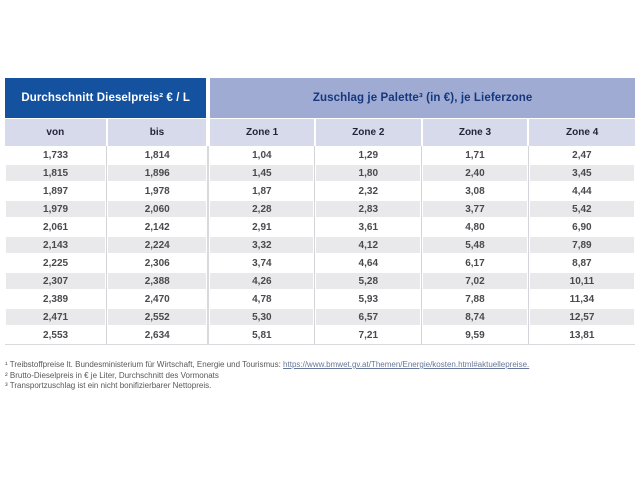  What do you see at coordinates (261, 335) in the screenshot?
I see `table-cell: 5,81` at bounding box center [261, 335].